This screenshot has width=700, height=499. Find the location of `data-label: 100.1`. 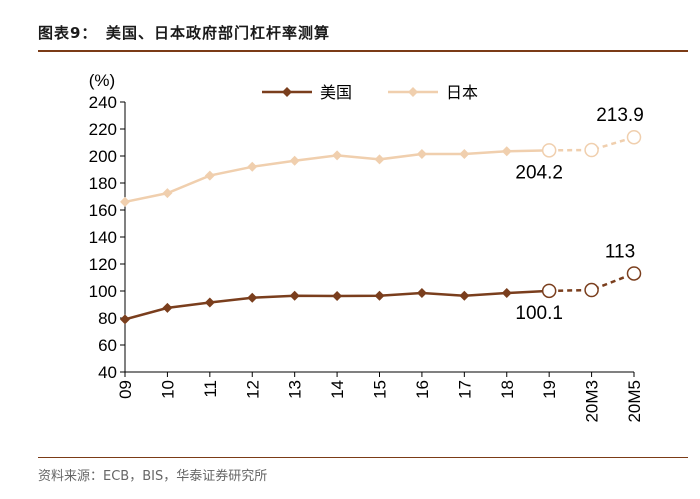

data-label: 100.1 is located at coordinates (539, 313).